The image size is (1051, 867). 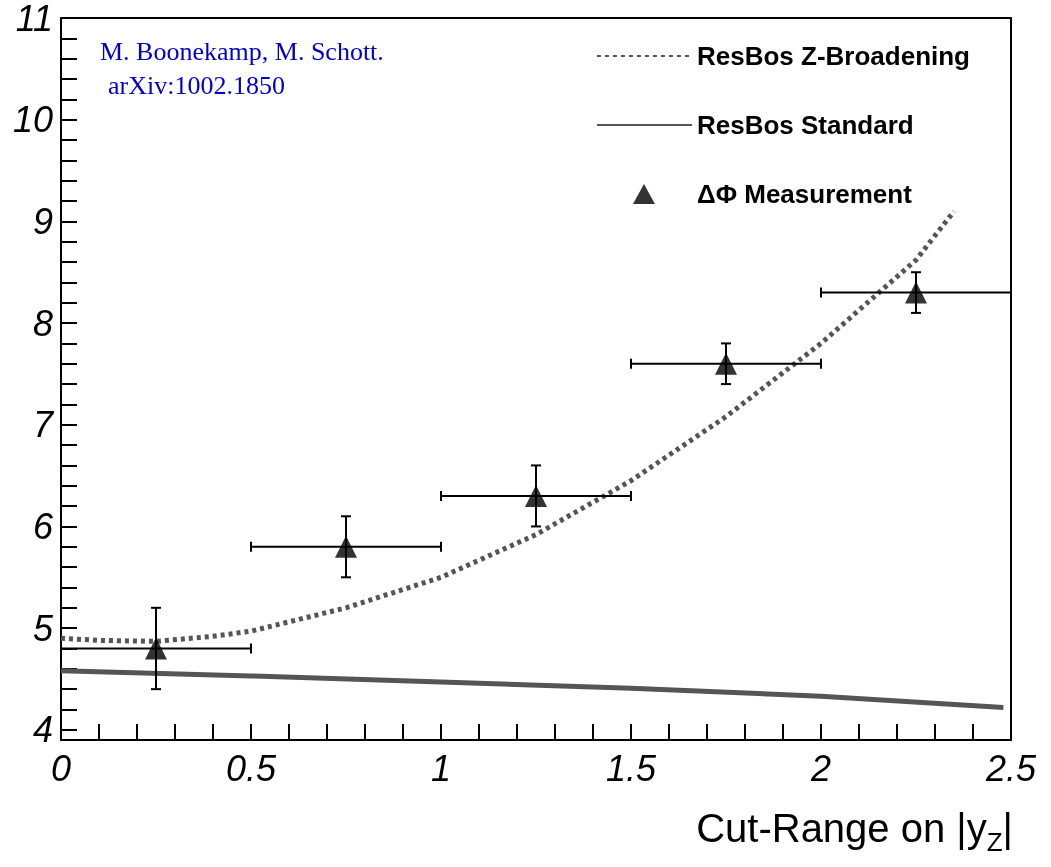 I want to click on x-tick-label: 1.5, so click(x=631, y=768).